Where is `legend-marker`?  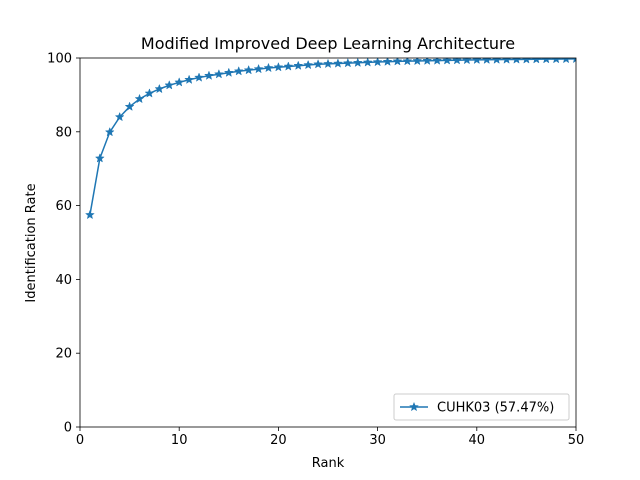
legend-marker is located at coordinates (414, 406).